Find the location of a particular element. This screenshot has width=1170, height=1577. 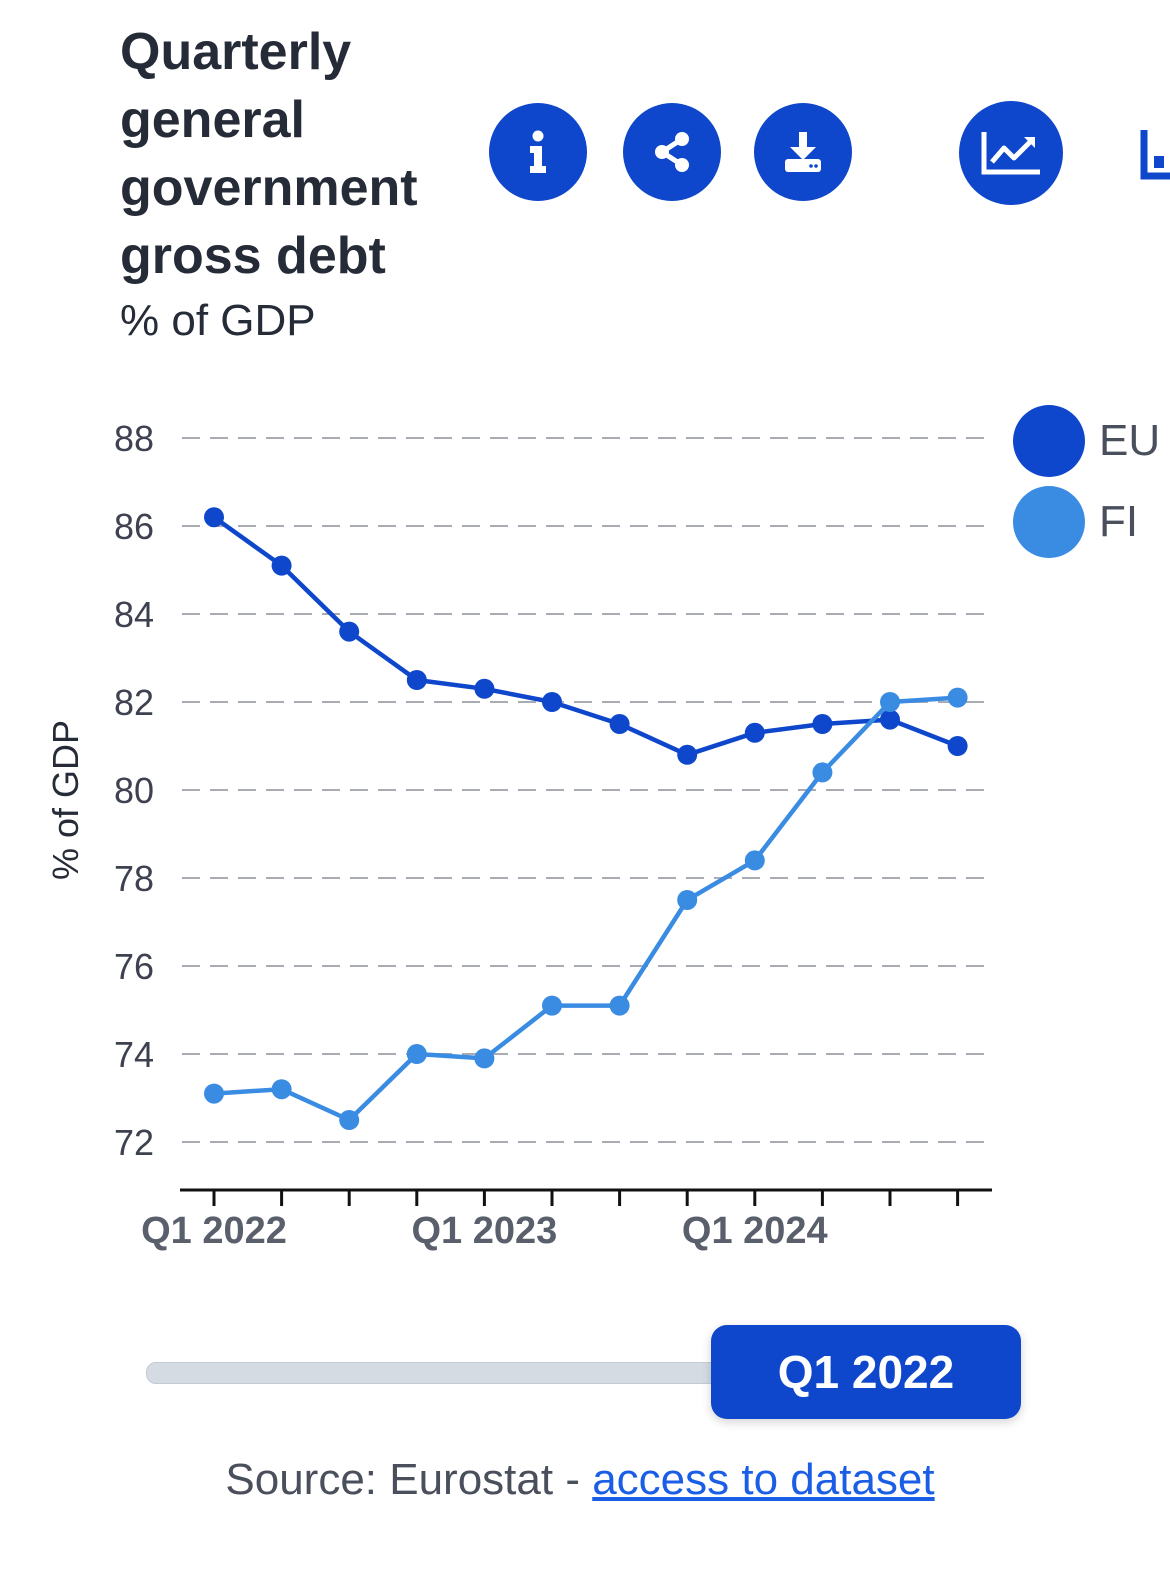

download-button is located at coordinates (803, 152).